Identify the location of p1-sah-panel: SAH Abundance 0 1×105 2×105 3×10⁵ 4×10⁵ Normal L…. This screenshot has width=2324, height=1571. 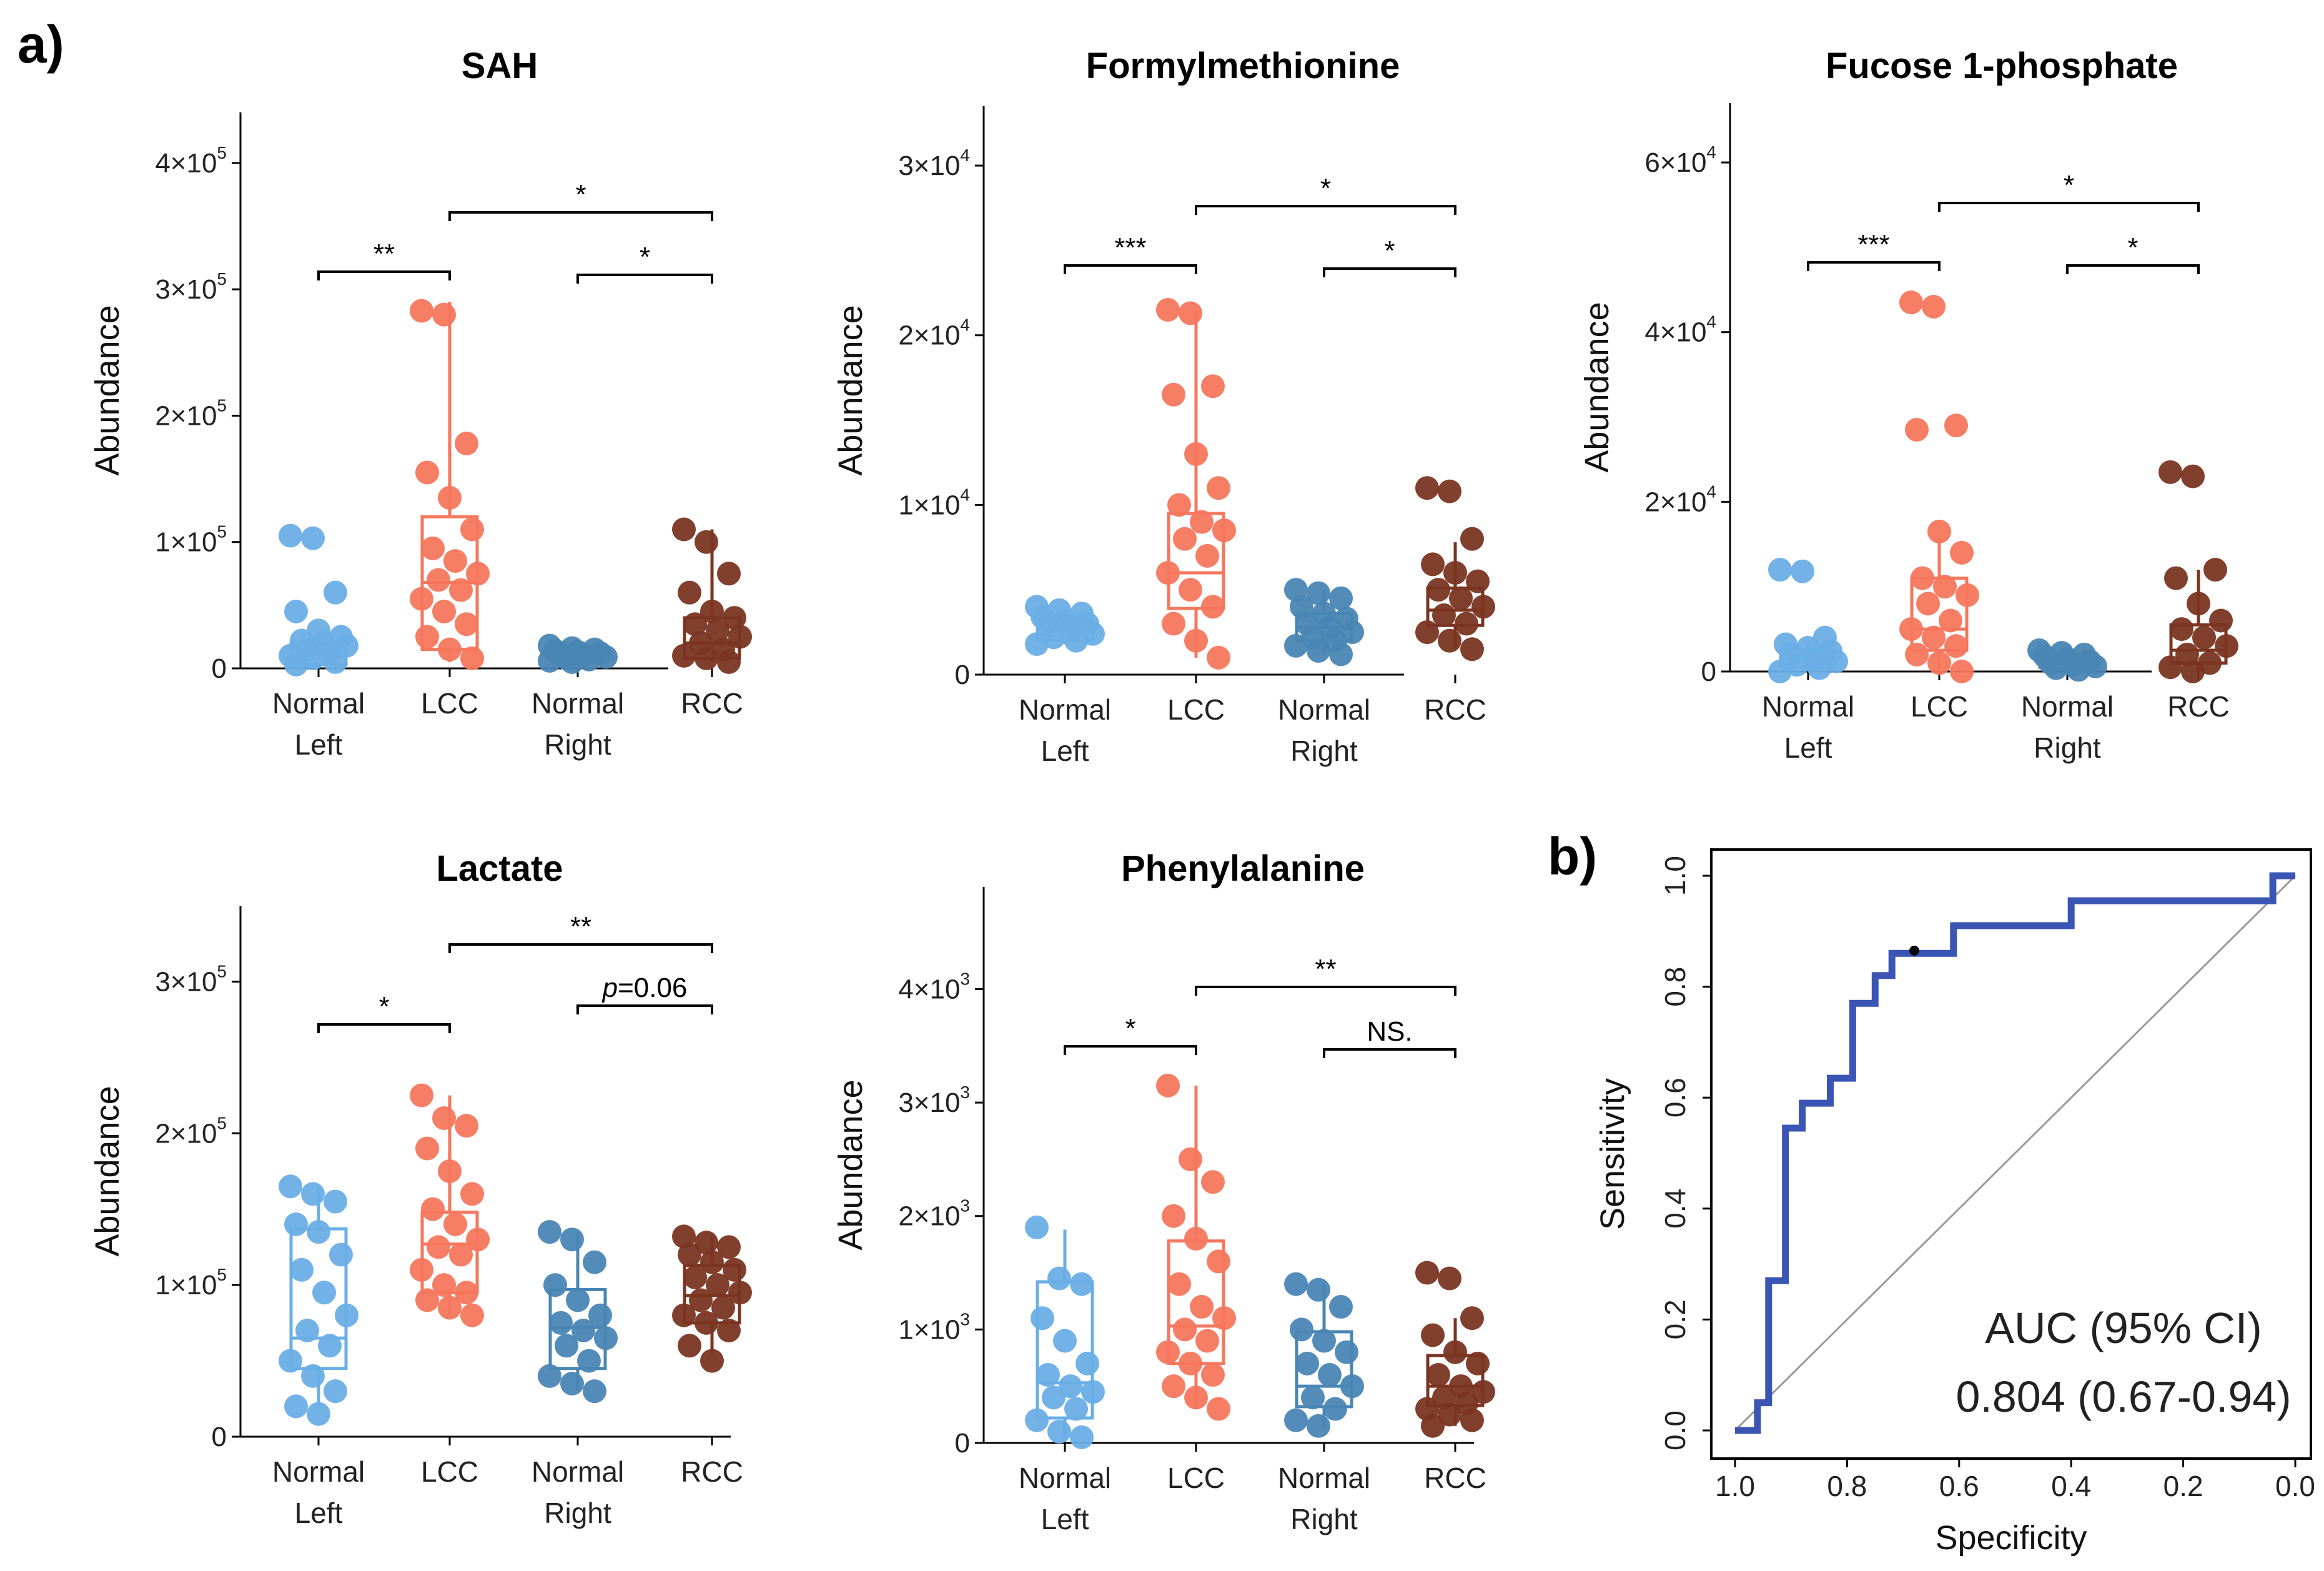
(420, 403).